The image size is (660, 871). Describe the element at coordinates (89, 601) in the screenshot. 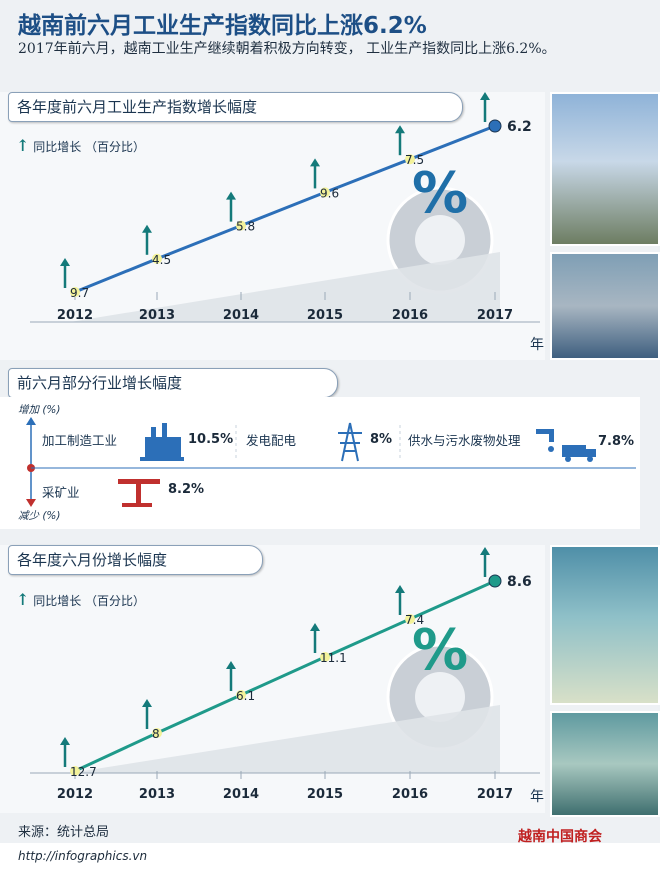

I see `chart2-legend-label: 同比增长 （百分比）` at that location.